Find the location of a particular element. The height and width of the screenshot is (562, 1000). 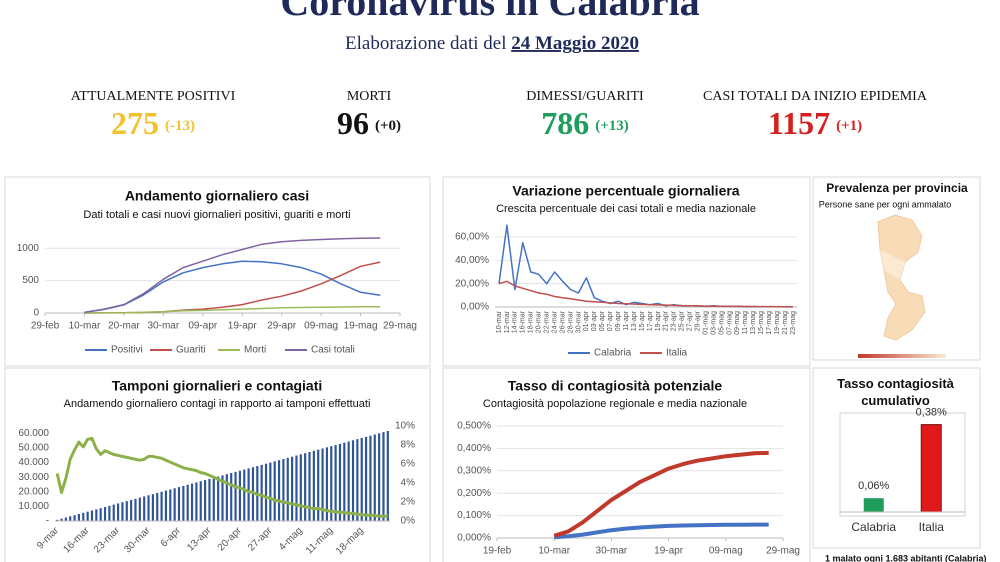

x-tick-label: 28-mar is located at coordinates (570, 321).